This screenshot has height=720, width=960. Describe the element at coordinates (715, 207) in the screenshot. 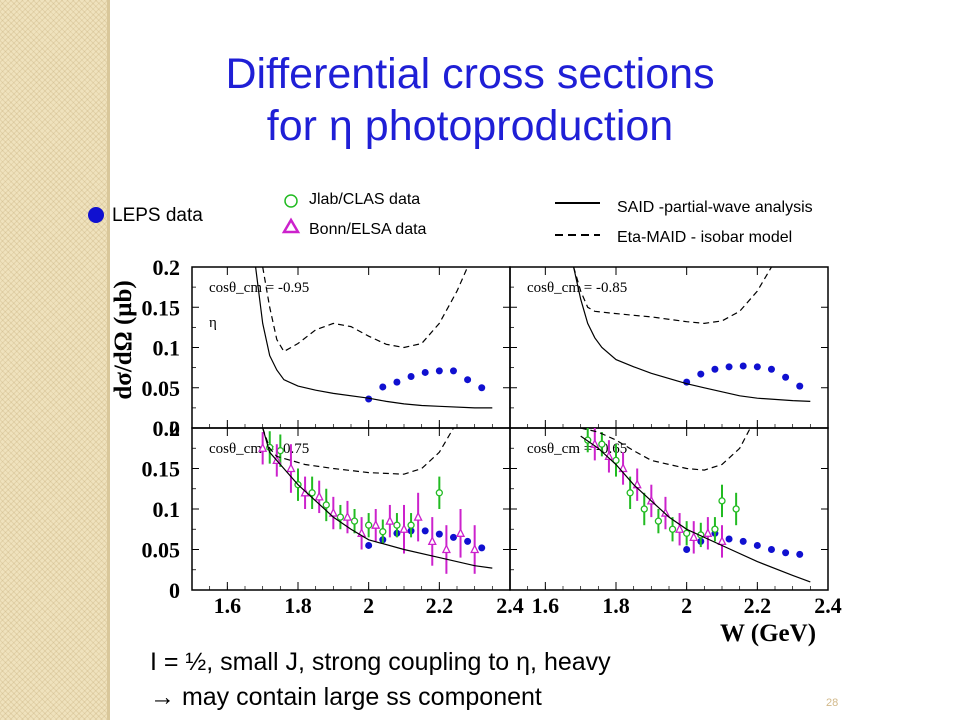

I see `legend-said-label: SAID -partial-wave analysis` at that location.